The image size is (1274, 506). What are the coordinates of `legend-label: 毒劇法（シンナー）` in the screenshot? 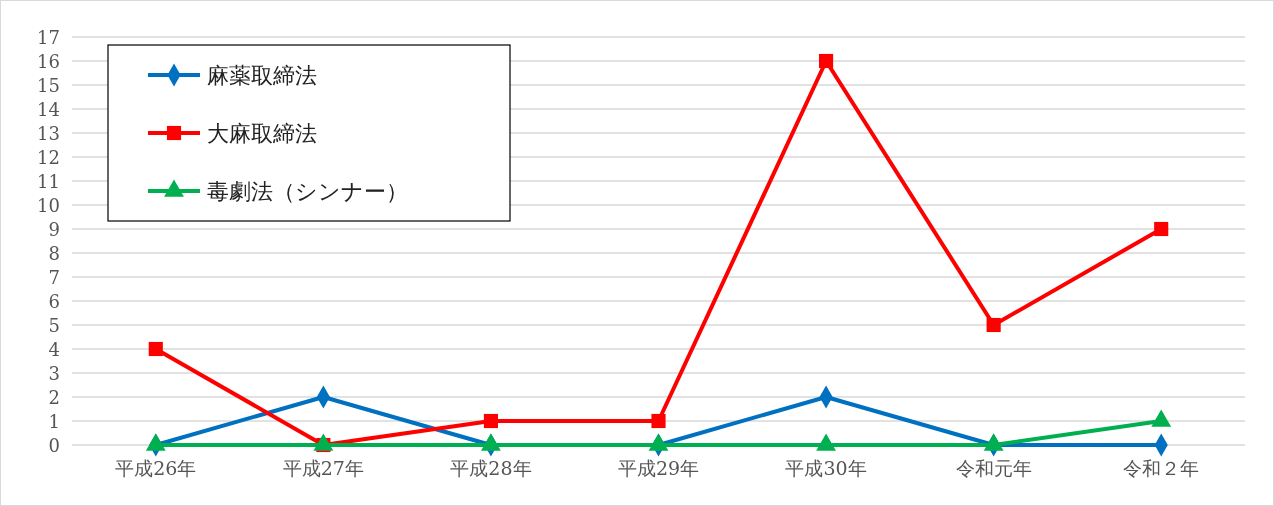 It's located at (307, 191).